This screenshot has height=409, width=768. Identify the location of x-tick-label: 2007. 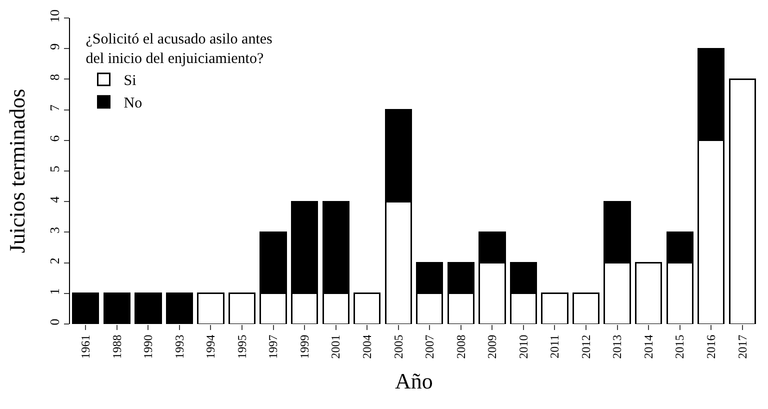
(429, 346).